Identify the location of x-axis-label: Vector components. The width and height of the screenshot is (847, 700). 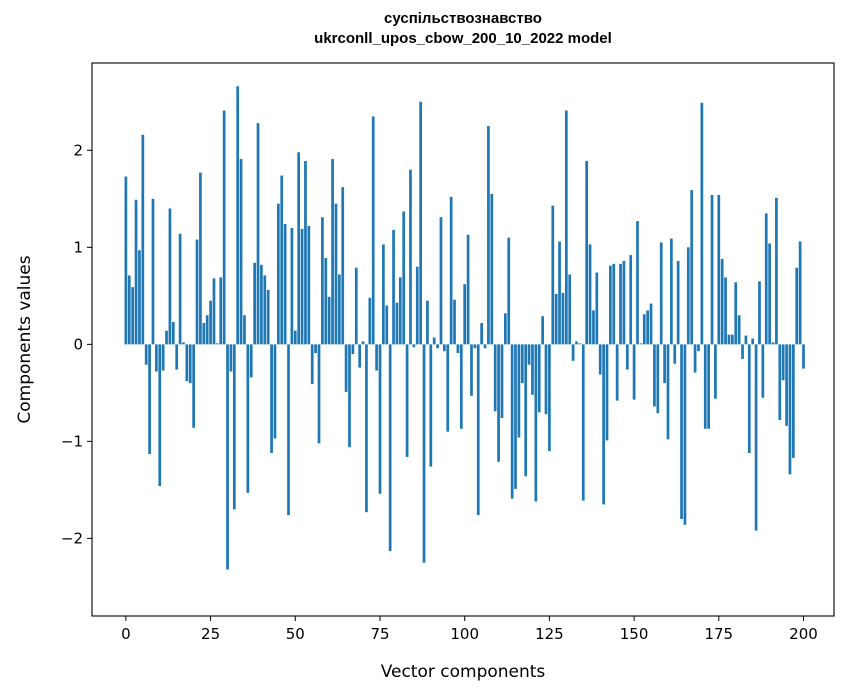
(463, 672).